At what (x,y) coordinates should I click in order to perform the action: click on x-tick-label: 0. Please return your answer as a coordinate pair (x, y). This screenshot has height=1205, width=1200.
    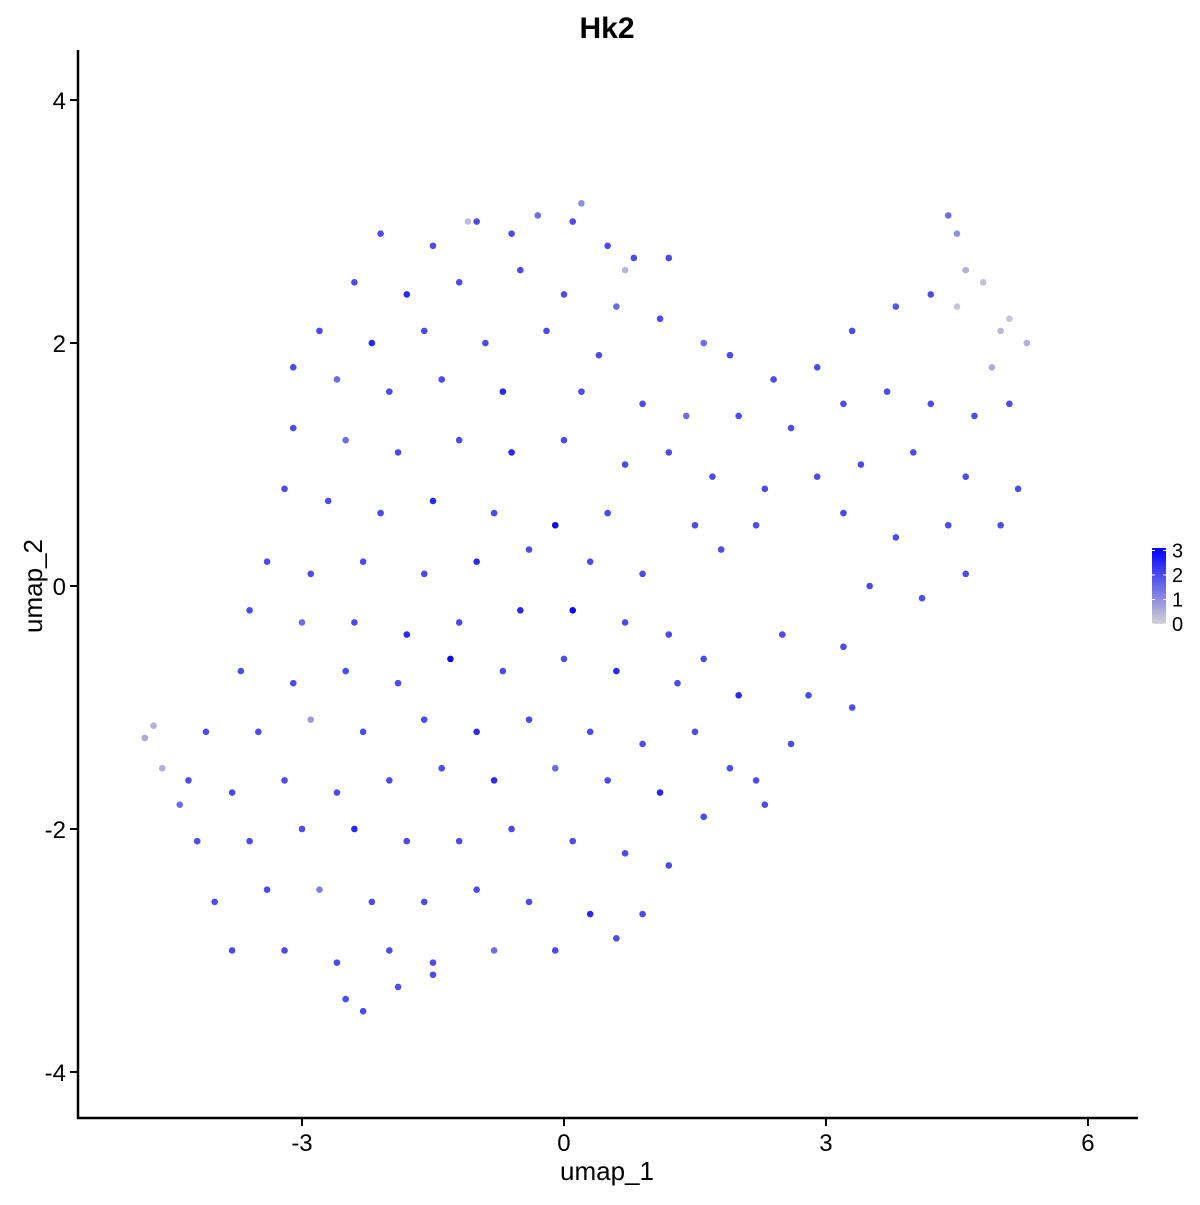
    Looking at the image, I should click on (563, 1143).